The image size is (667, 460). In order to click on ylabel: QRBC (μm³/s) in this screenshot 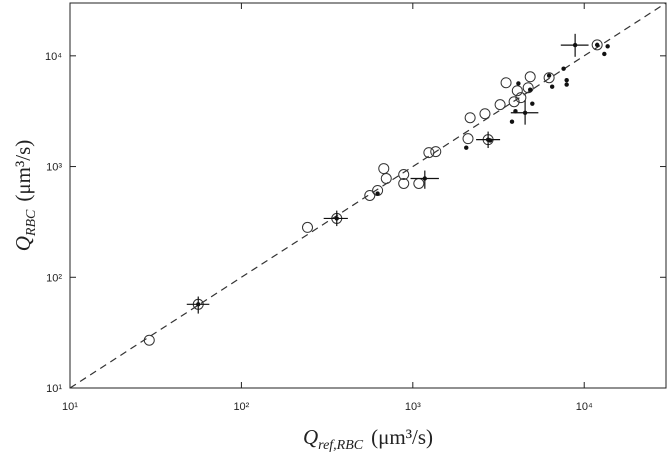, I will do `click(25, 196)`.